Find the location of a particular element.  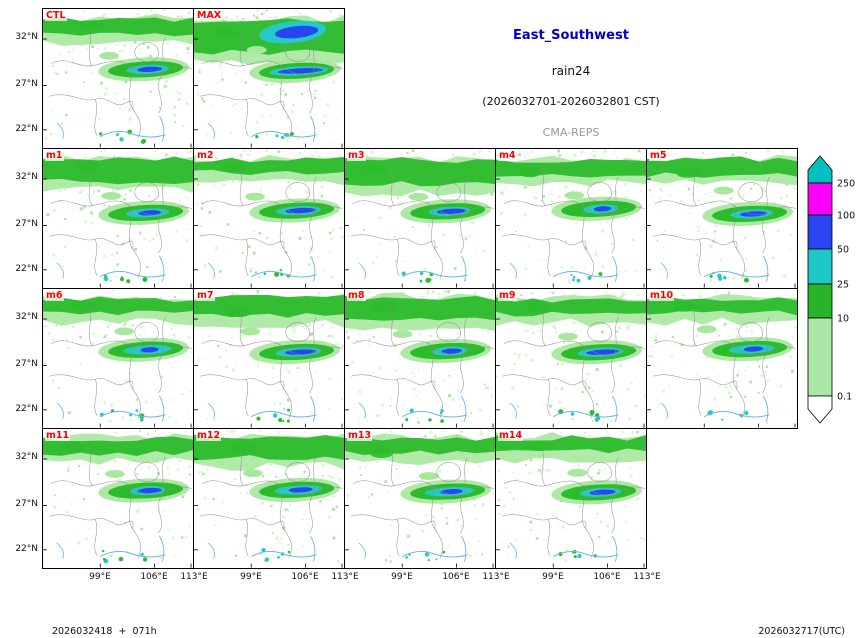

rain-blob is located at coordinates (225, 32).